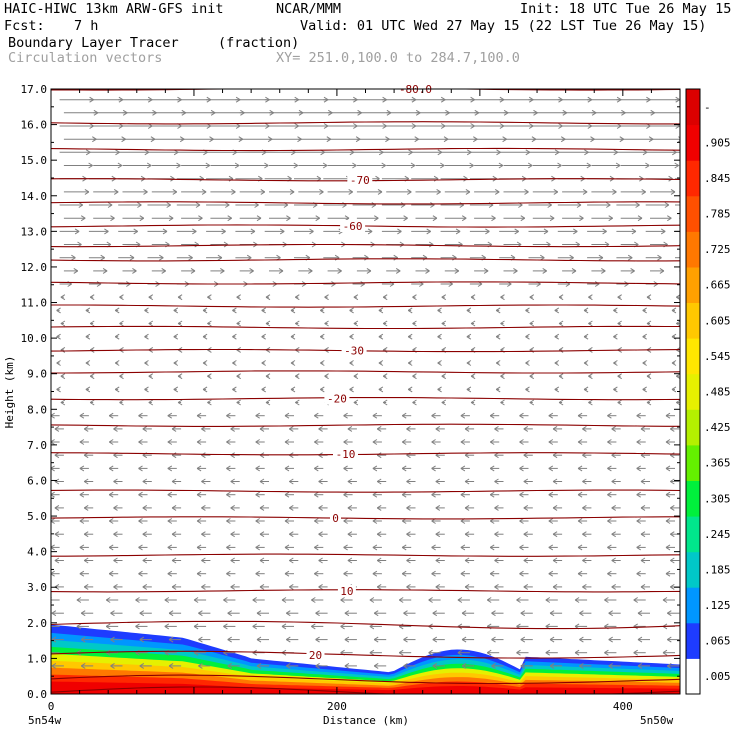  What do you see at coordinates (717, 498) in the screenshot?
I see `colorbar-label: .305` at bounding box center [717, 498].